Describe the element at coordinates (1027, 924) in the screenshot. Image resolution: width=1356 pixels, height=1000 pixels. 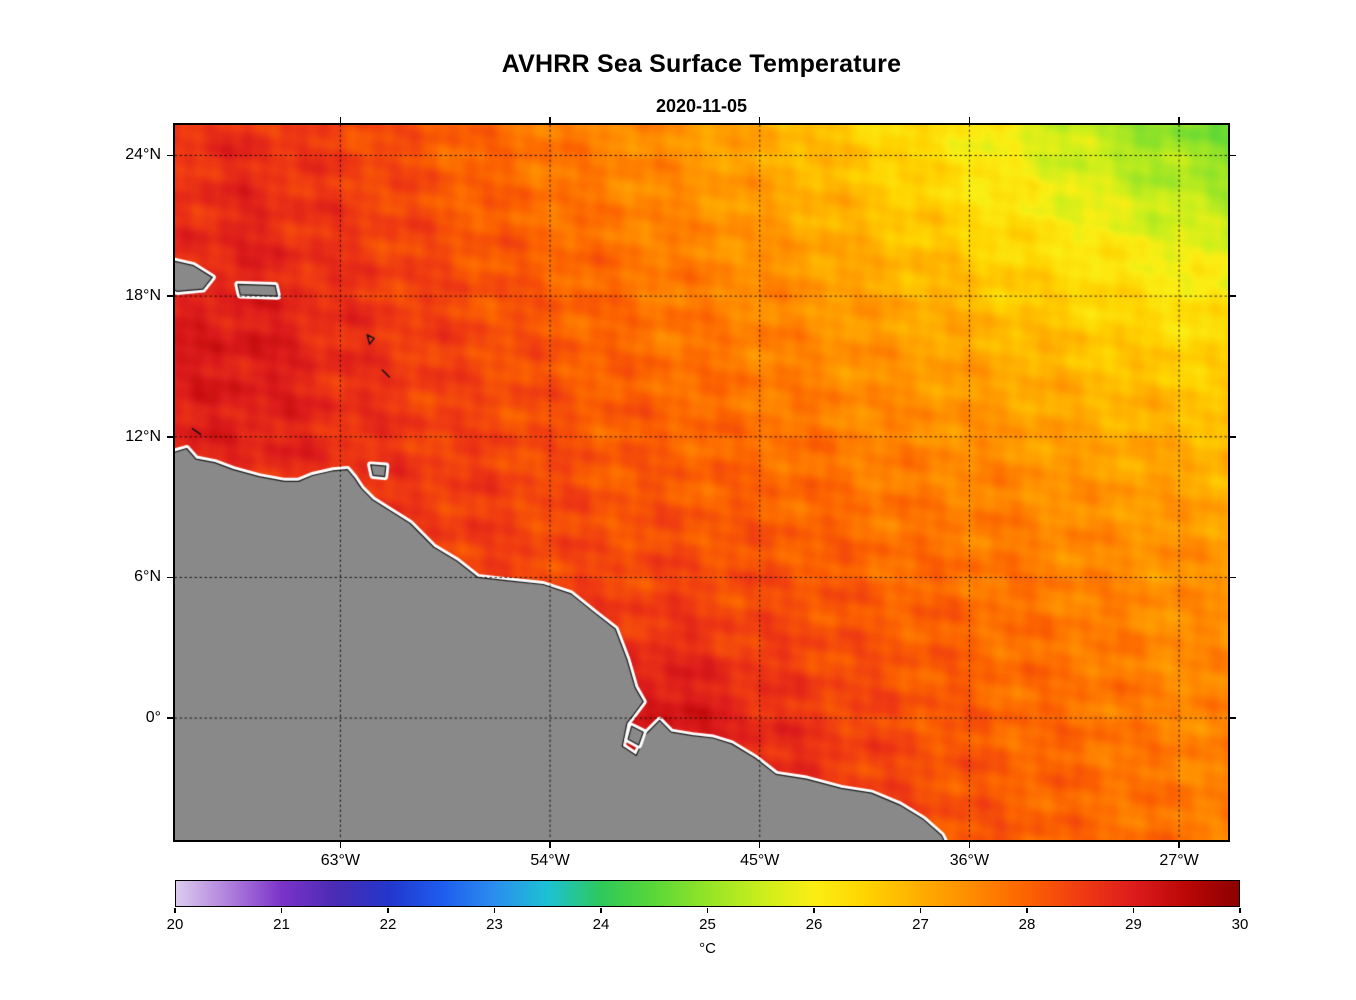
I see `colorbar-tick-label: 28` at that location.